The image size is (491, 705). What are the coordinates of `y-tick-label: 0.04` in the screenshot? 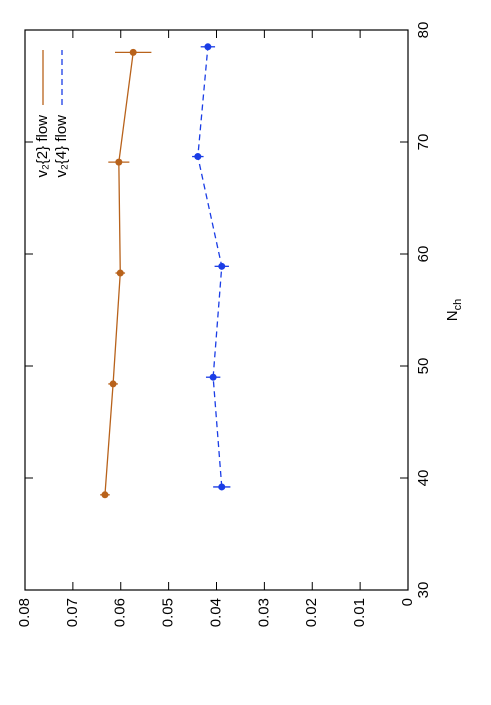 It's located at (215, 612).